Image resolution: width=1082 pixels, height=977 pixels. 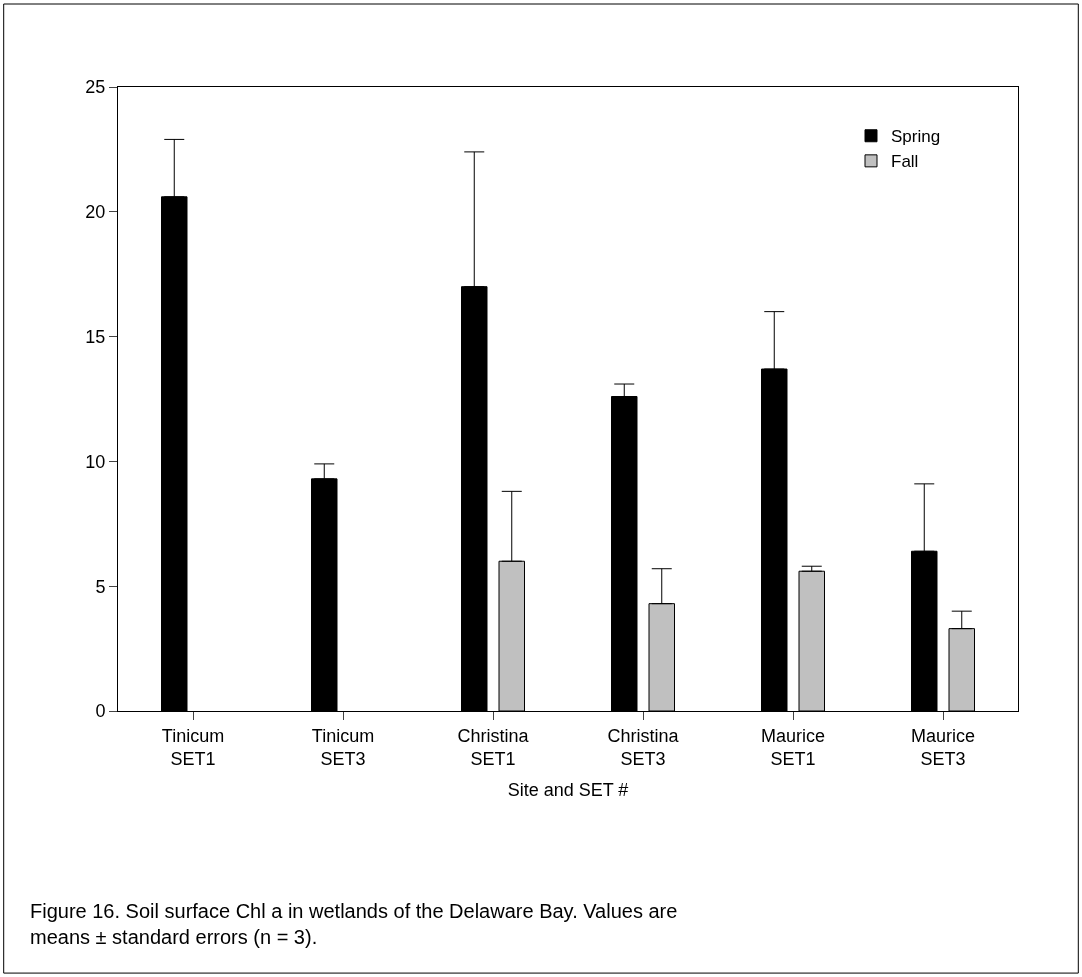 What do you see at coordinates (95, 336) in the screenshot?
I see `y-tick-label: 15` at bounding box center [95, 336].